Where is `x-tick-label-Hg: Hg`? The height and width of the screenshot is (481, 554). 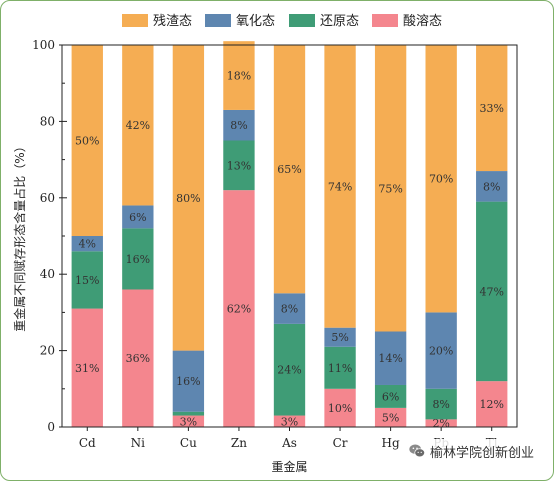 x-tick-label-Hg: Hg is located at coordinates (391, 443).